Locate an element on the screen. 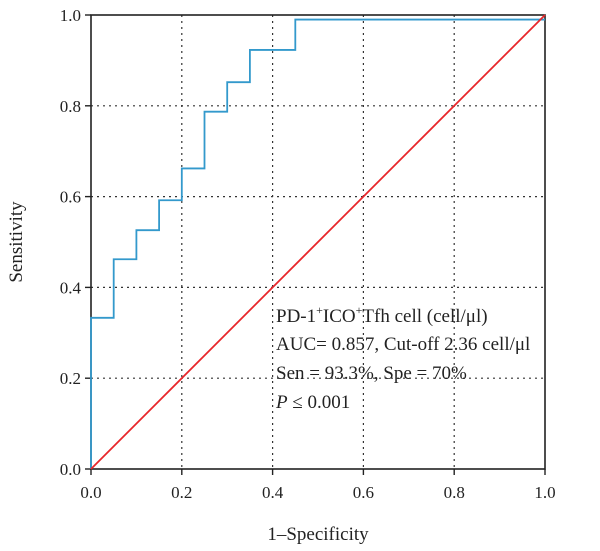 The width and height of the screenshot is (600, 551). x-tick-label: 1.0 is located at coordinates (544, 492).